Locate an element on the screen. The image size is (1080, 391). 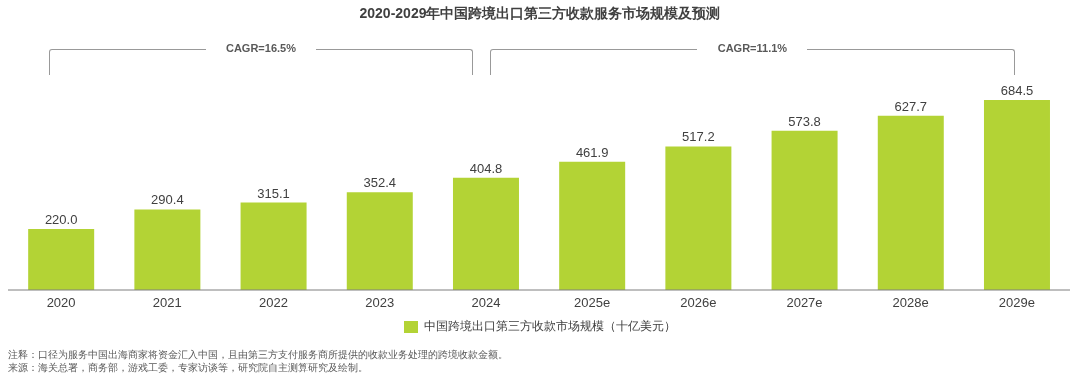
text: CAGR=11.1% is located at coordinates (752, 48).